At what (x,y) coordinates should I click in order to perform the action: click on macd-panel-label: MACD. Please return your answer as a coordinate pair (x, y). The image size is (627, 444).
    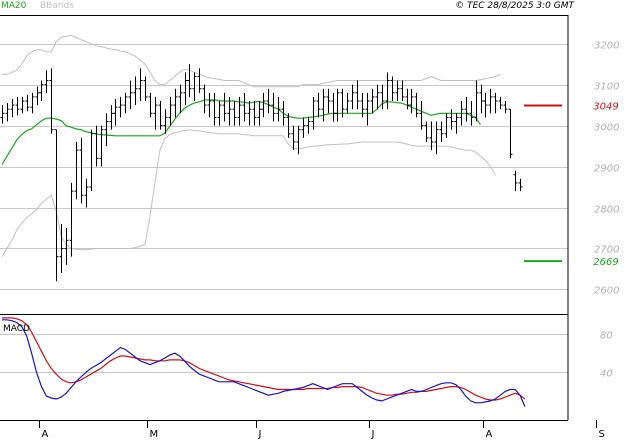
    Looking at the image, I should click on (16, 329).